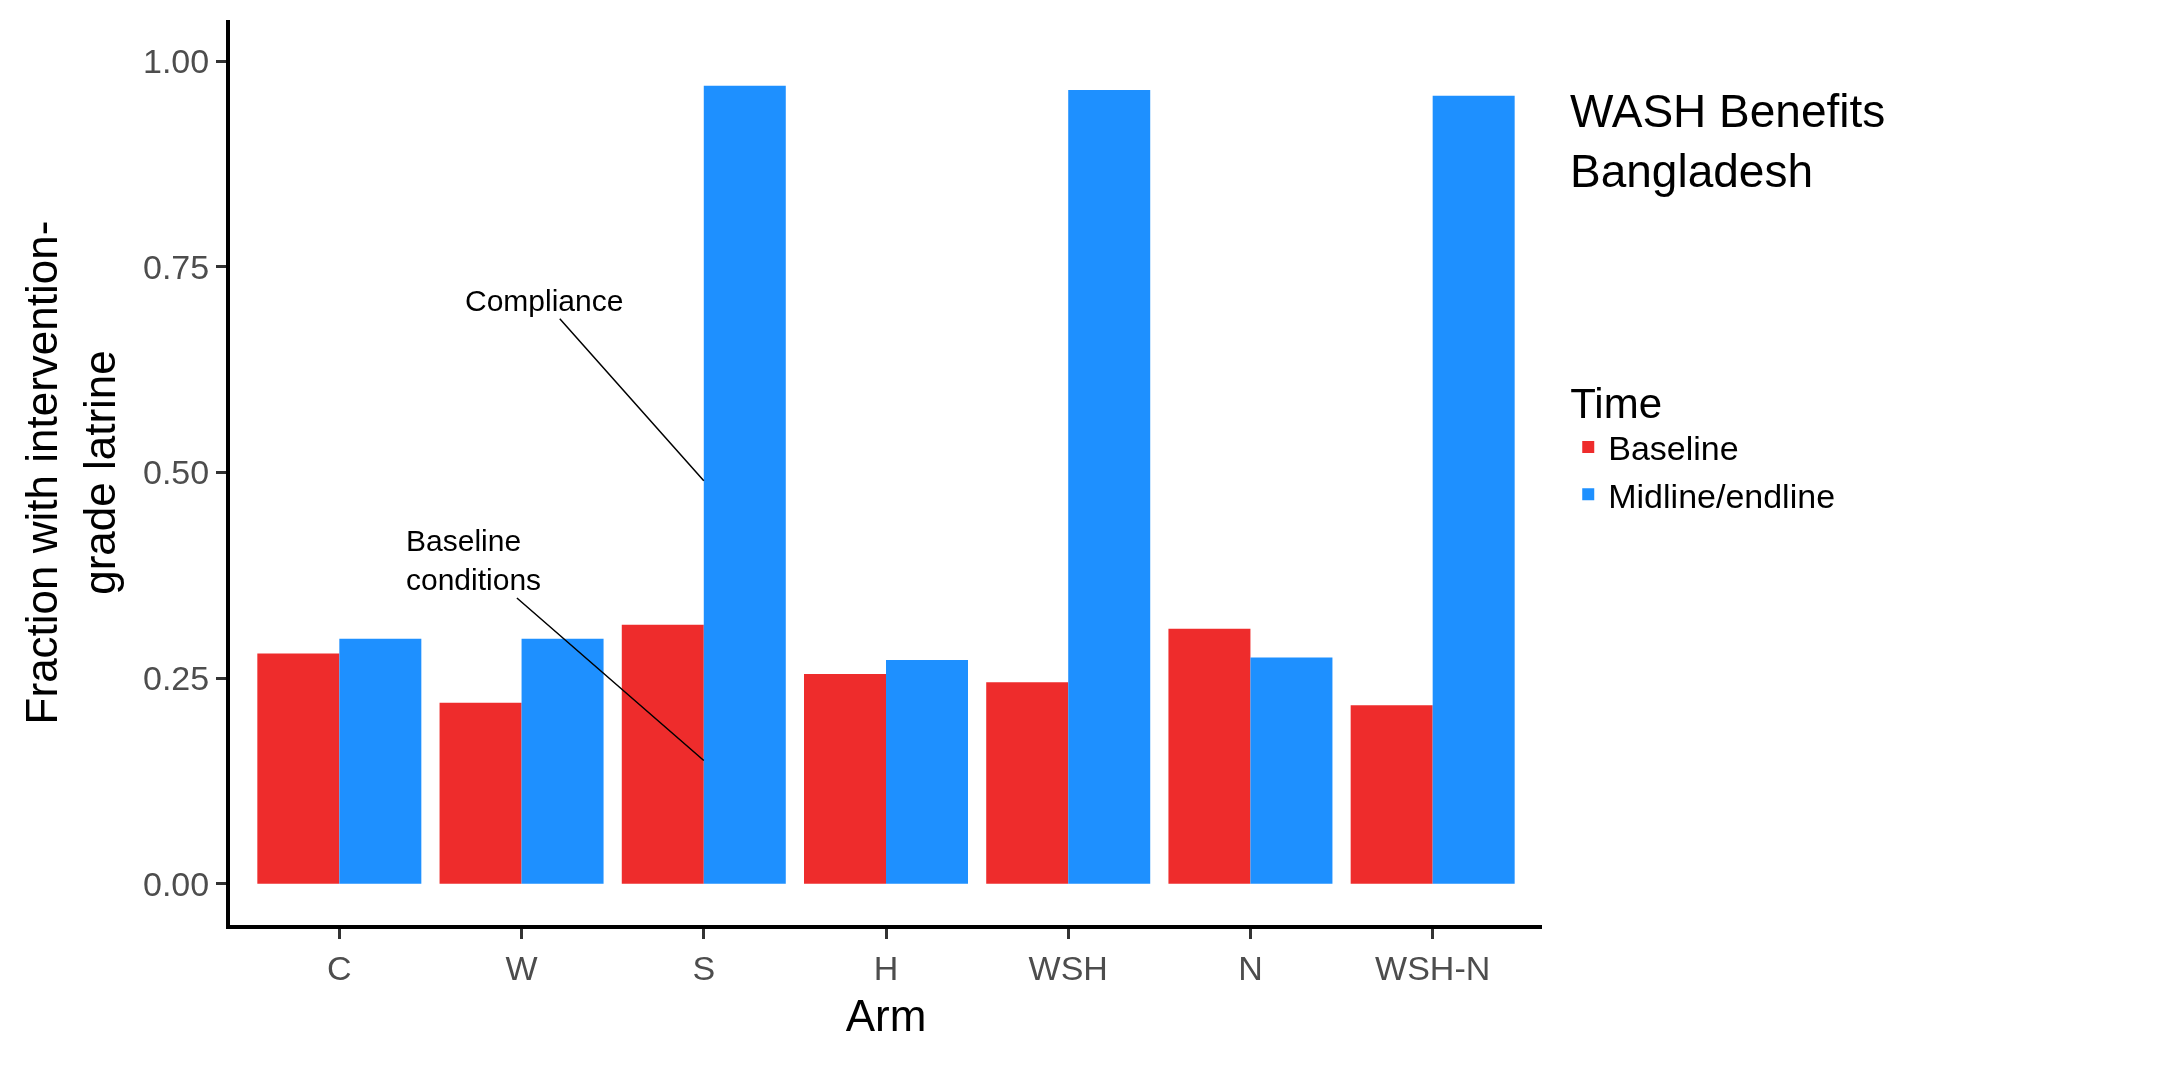 The image size is (2182, 1075). What do you see at coordinates (176, 61) in the screenshot?
I see `y-tick-label: 1.00` at bounding box center [176, 61].